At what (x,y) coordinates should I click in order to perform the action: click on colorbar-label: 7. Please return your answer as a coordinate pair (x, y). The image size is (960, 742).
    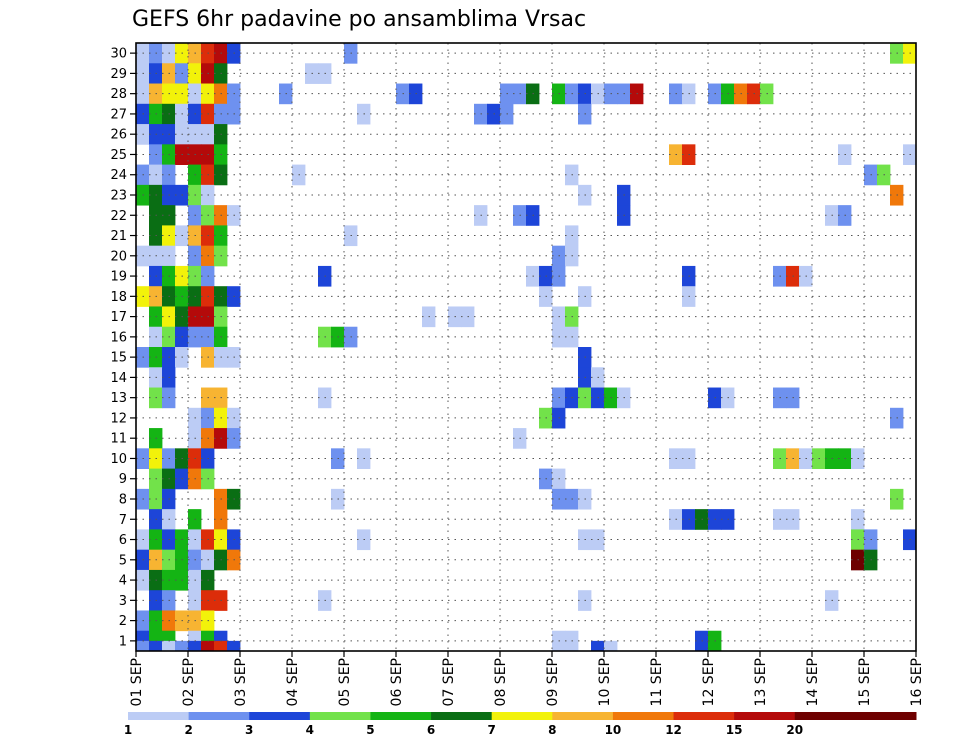
    Looking at the image, I should click on (492, 730).